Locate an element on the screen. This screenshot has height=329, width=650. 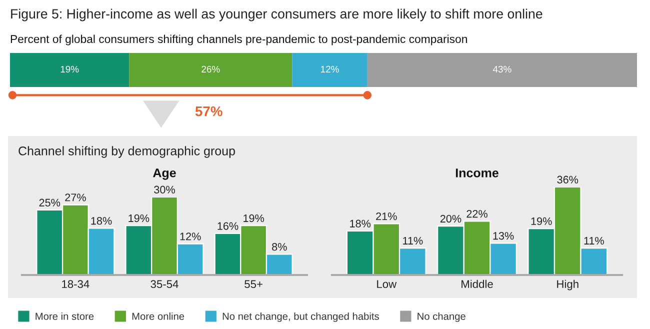
data-label: 26% is located at coordinates (211, 69).